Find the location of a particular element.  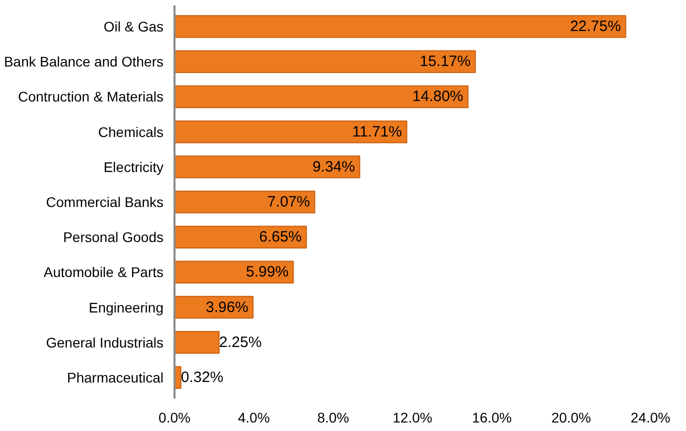

data-label: 14.80% is located at coordinates (438, 97).